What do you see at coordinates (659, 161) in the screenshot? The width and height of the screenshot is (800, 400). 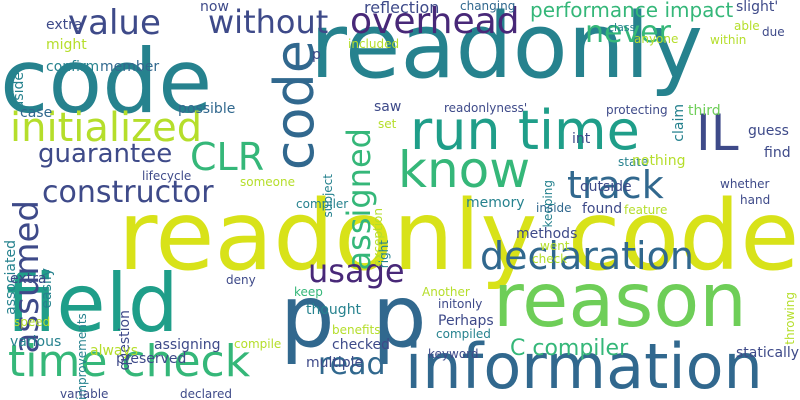 I see `word-cloud-term: nothing` at bounding box center [659, 161].